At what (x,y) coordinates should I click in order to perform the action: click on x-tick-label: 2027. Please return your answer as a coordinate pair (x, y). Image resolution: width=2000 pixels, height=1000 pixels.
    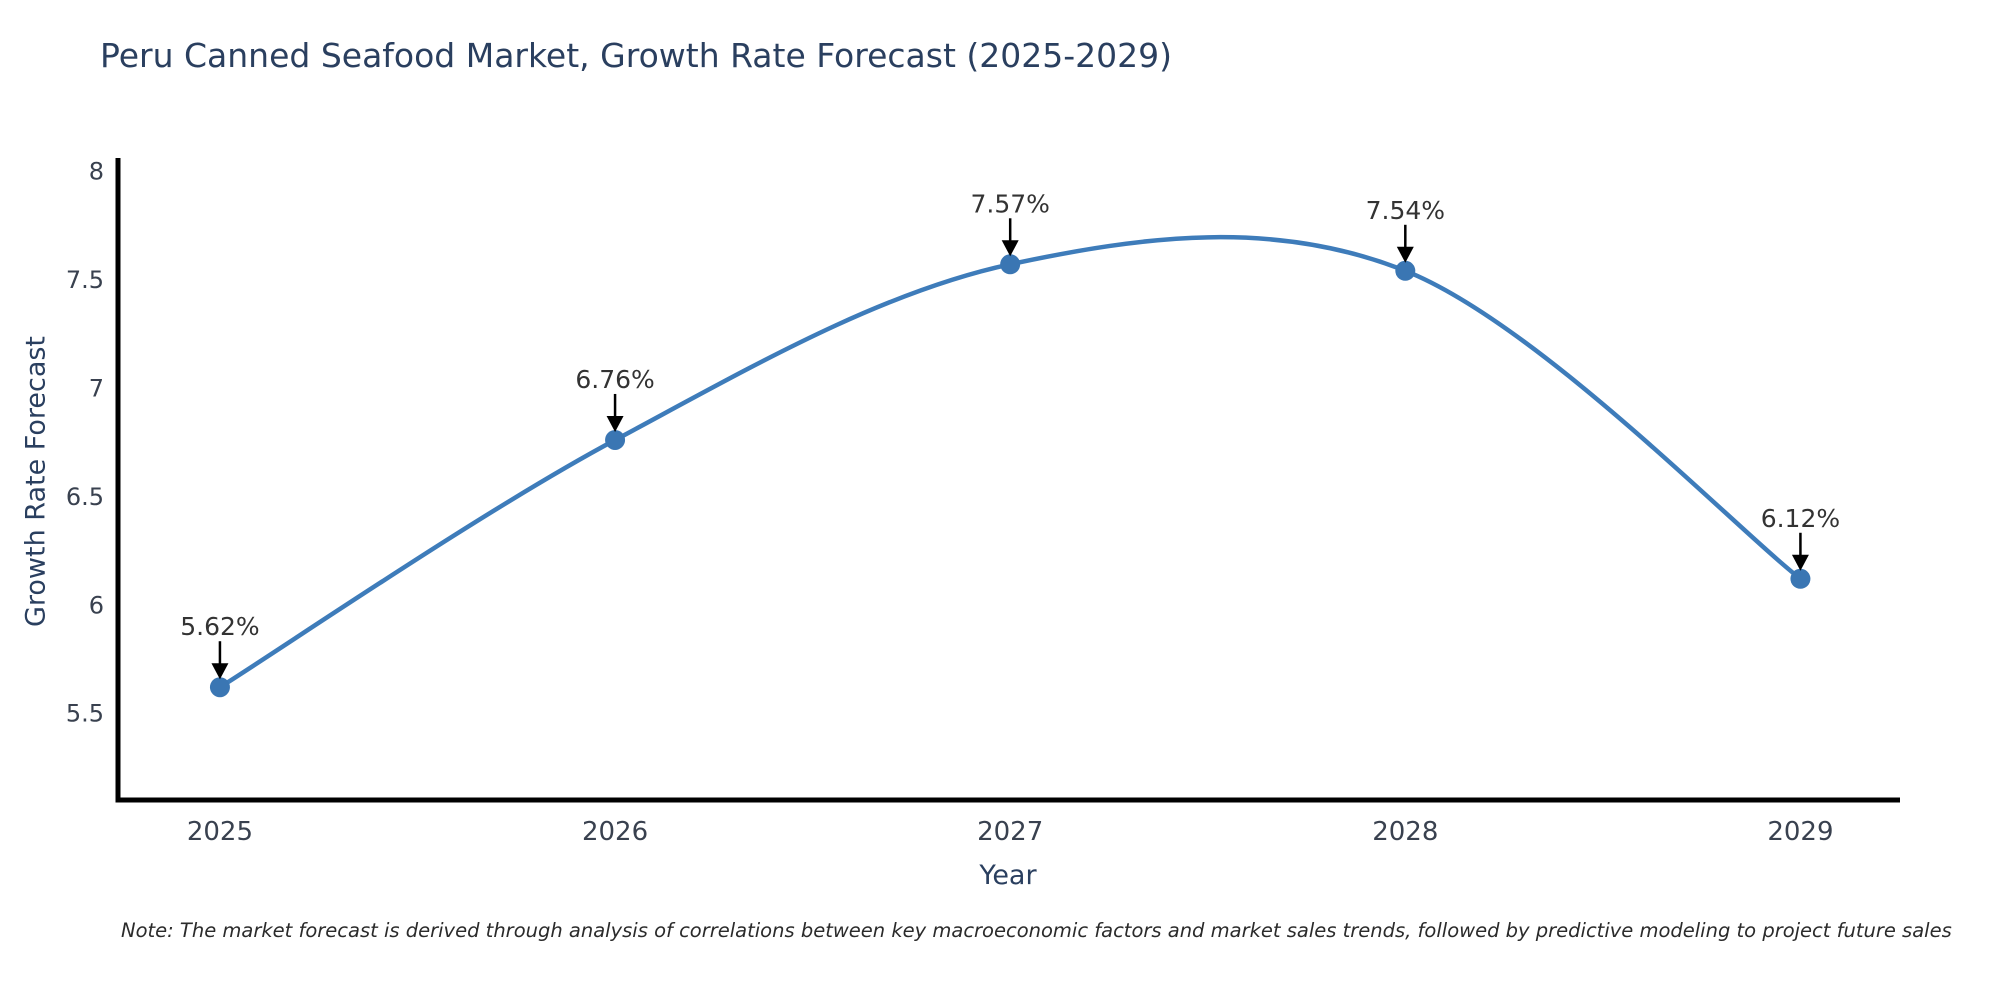
    Looking at the image, I should click on (1010, 832).